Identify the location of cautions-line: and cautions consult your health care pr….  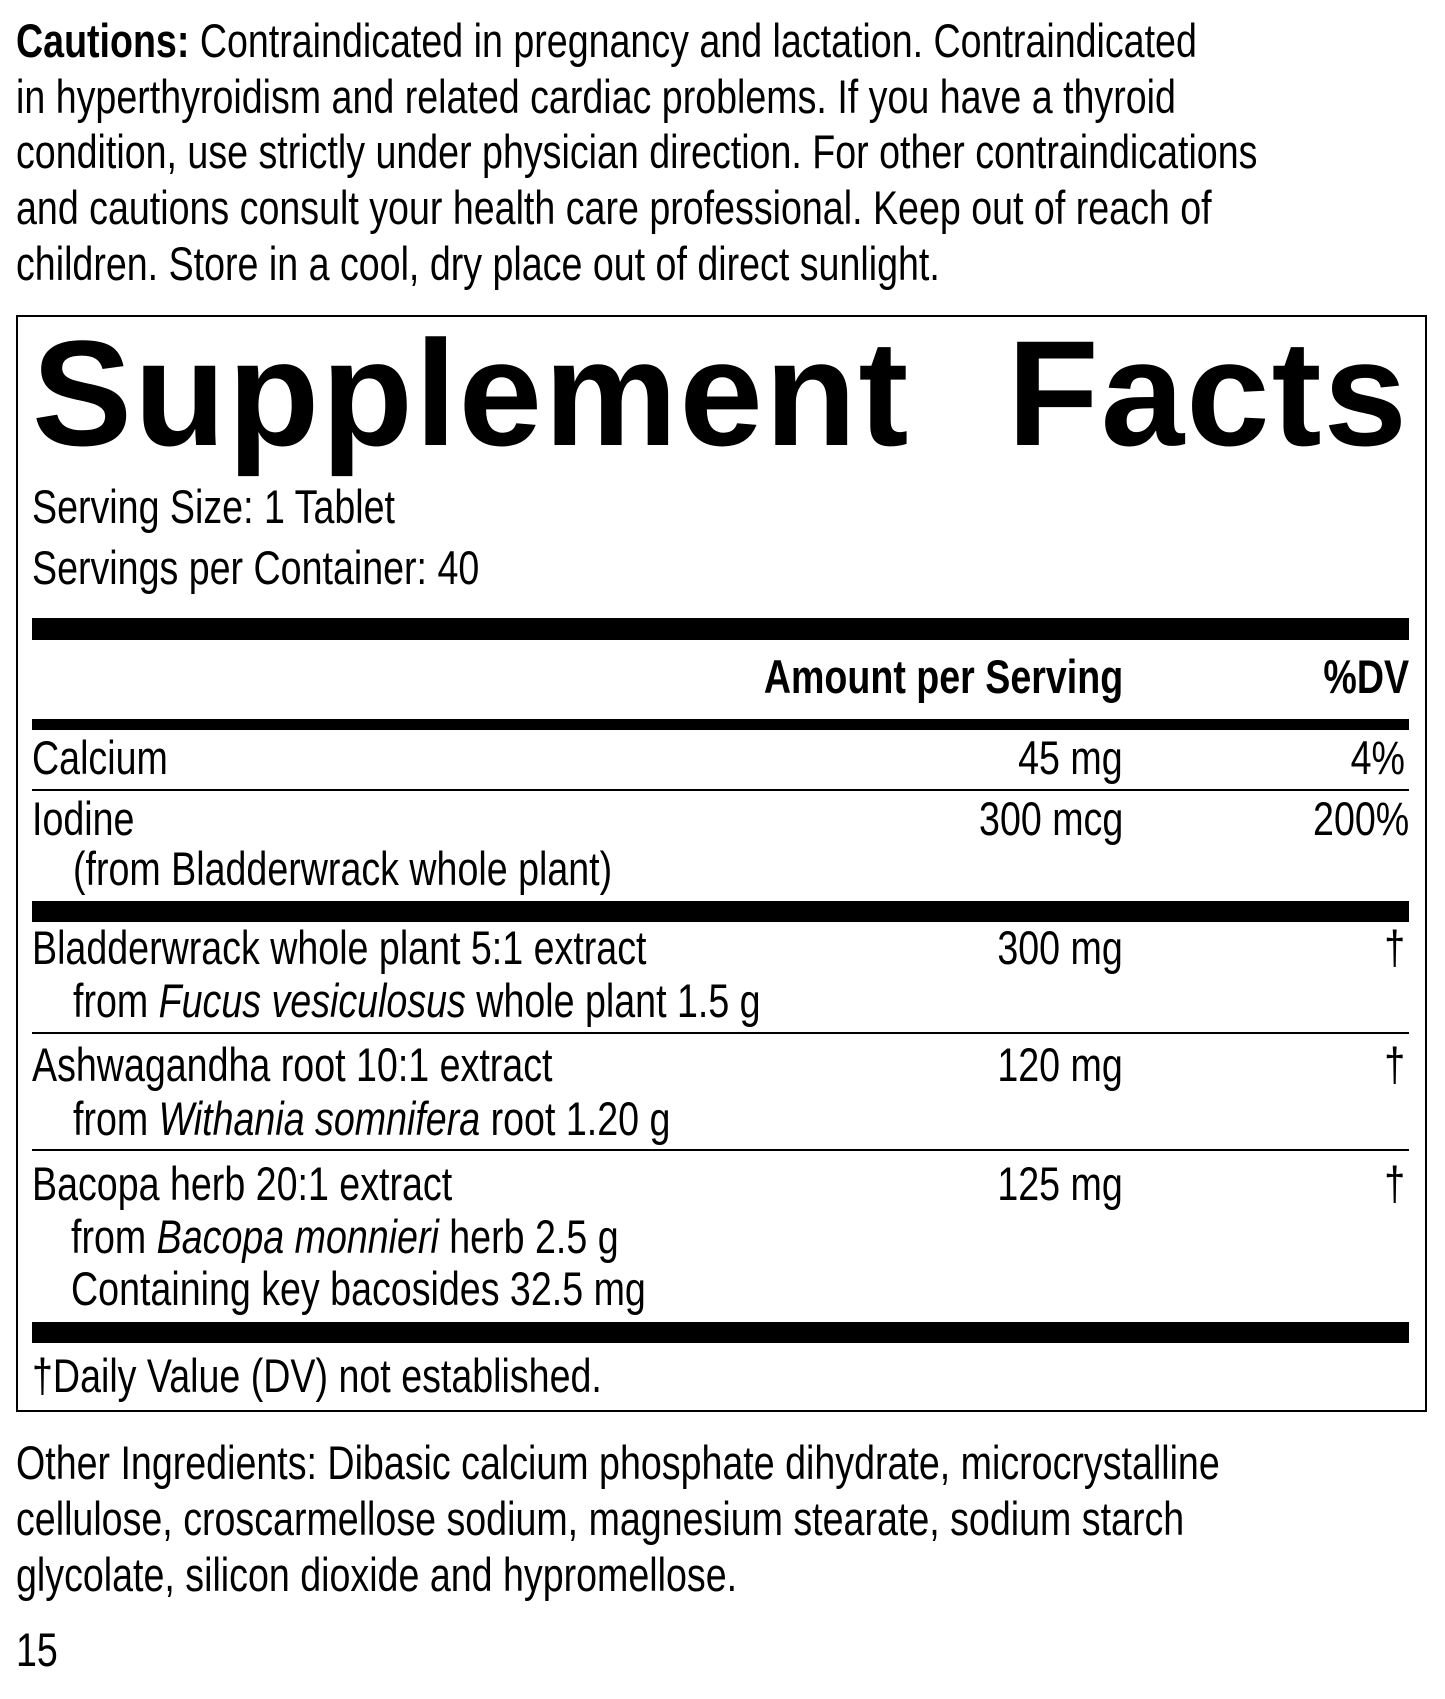
(614, 207).